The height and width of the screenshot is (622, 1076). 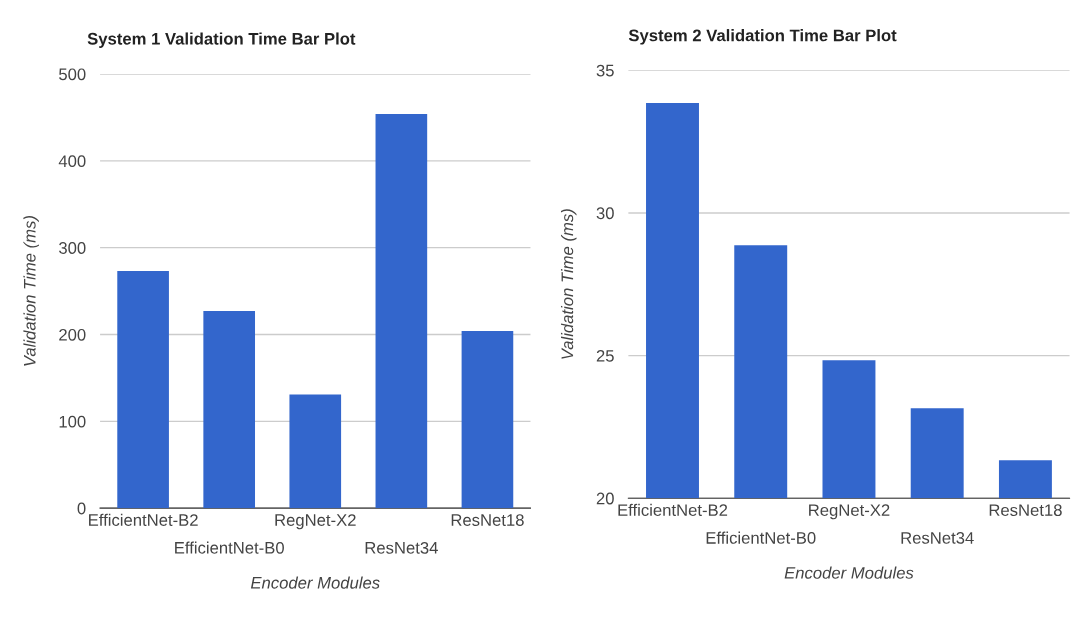 What do you see at coordinates (605, 213) in the screenshot?
I see `y-tick-label: 30` at bounding box center [605, 213].